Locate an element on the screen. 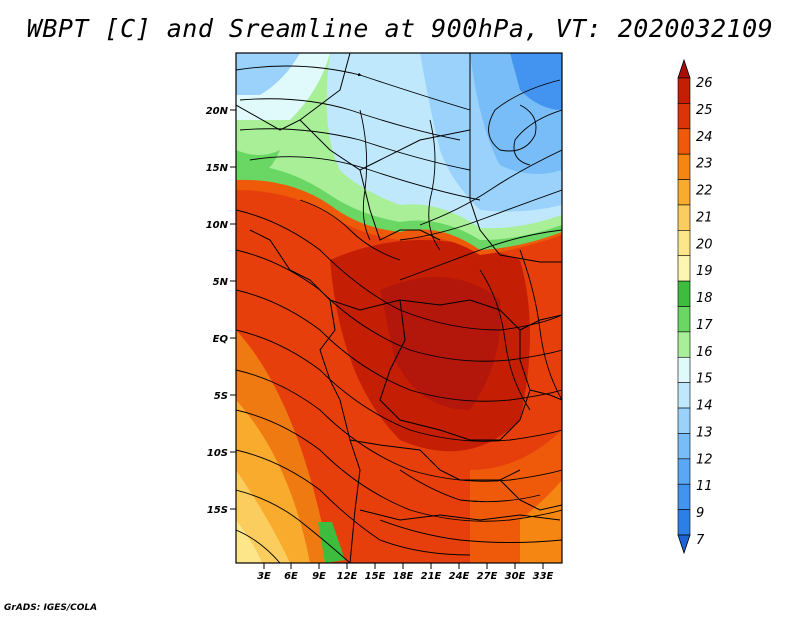 The width and height of the screenshot is (800, 618). lat-label: 10N is located at coordinates (217, 225).